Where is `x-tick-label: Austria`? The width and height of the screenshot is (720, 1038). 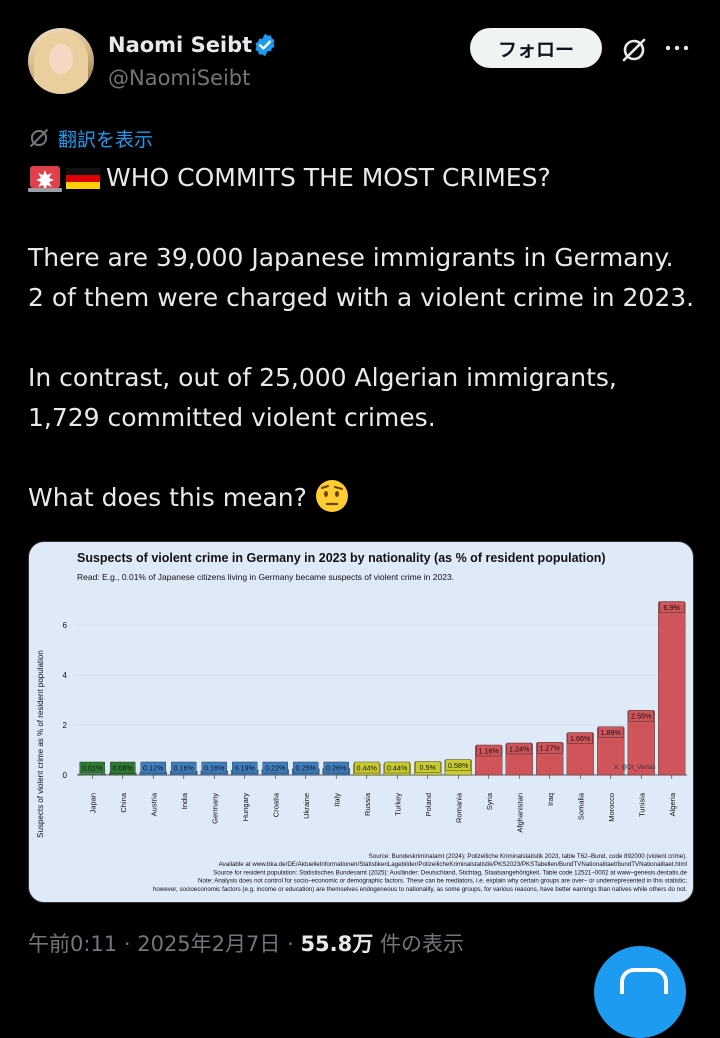 x-tick-label: Austria is located at coordinates (153, 804).